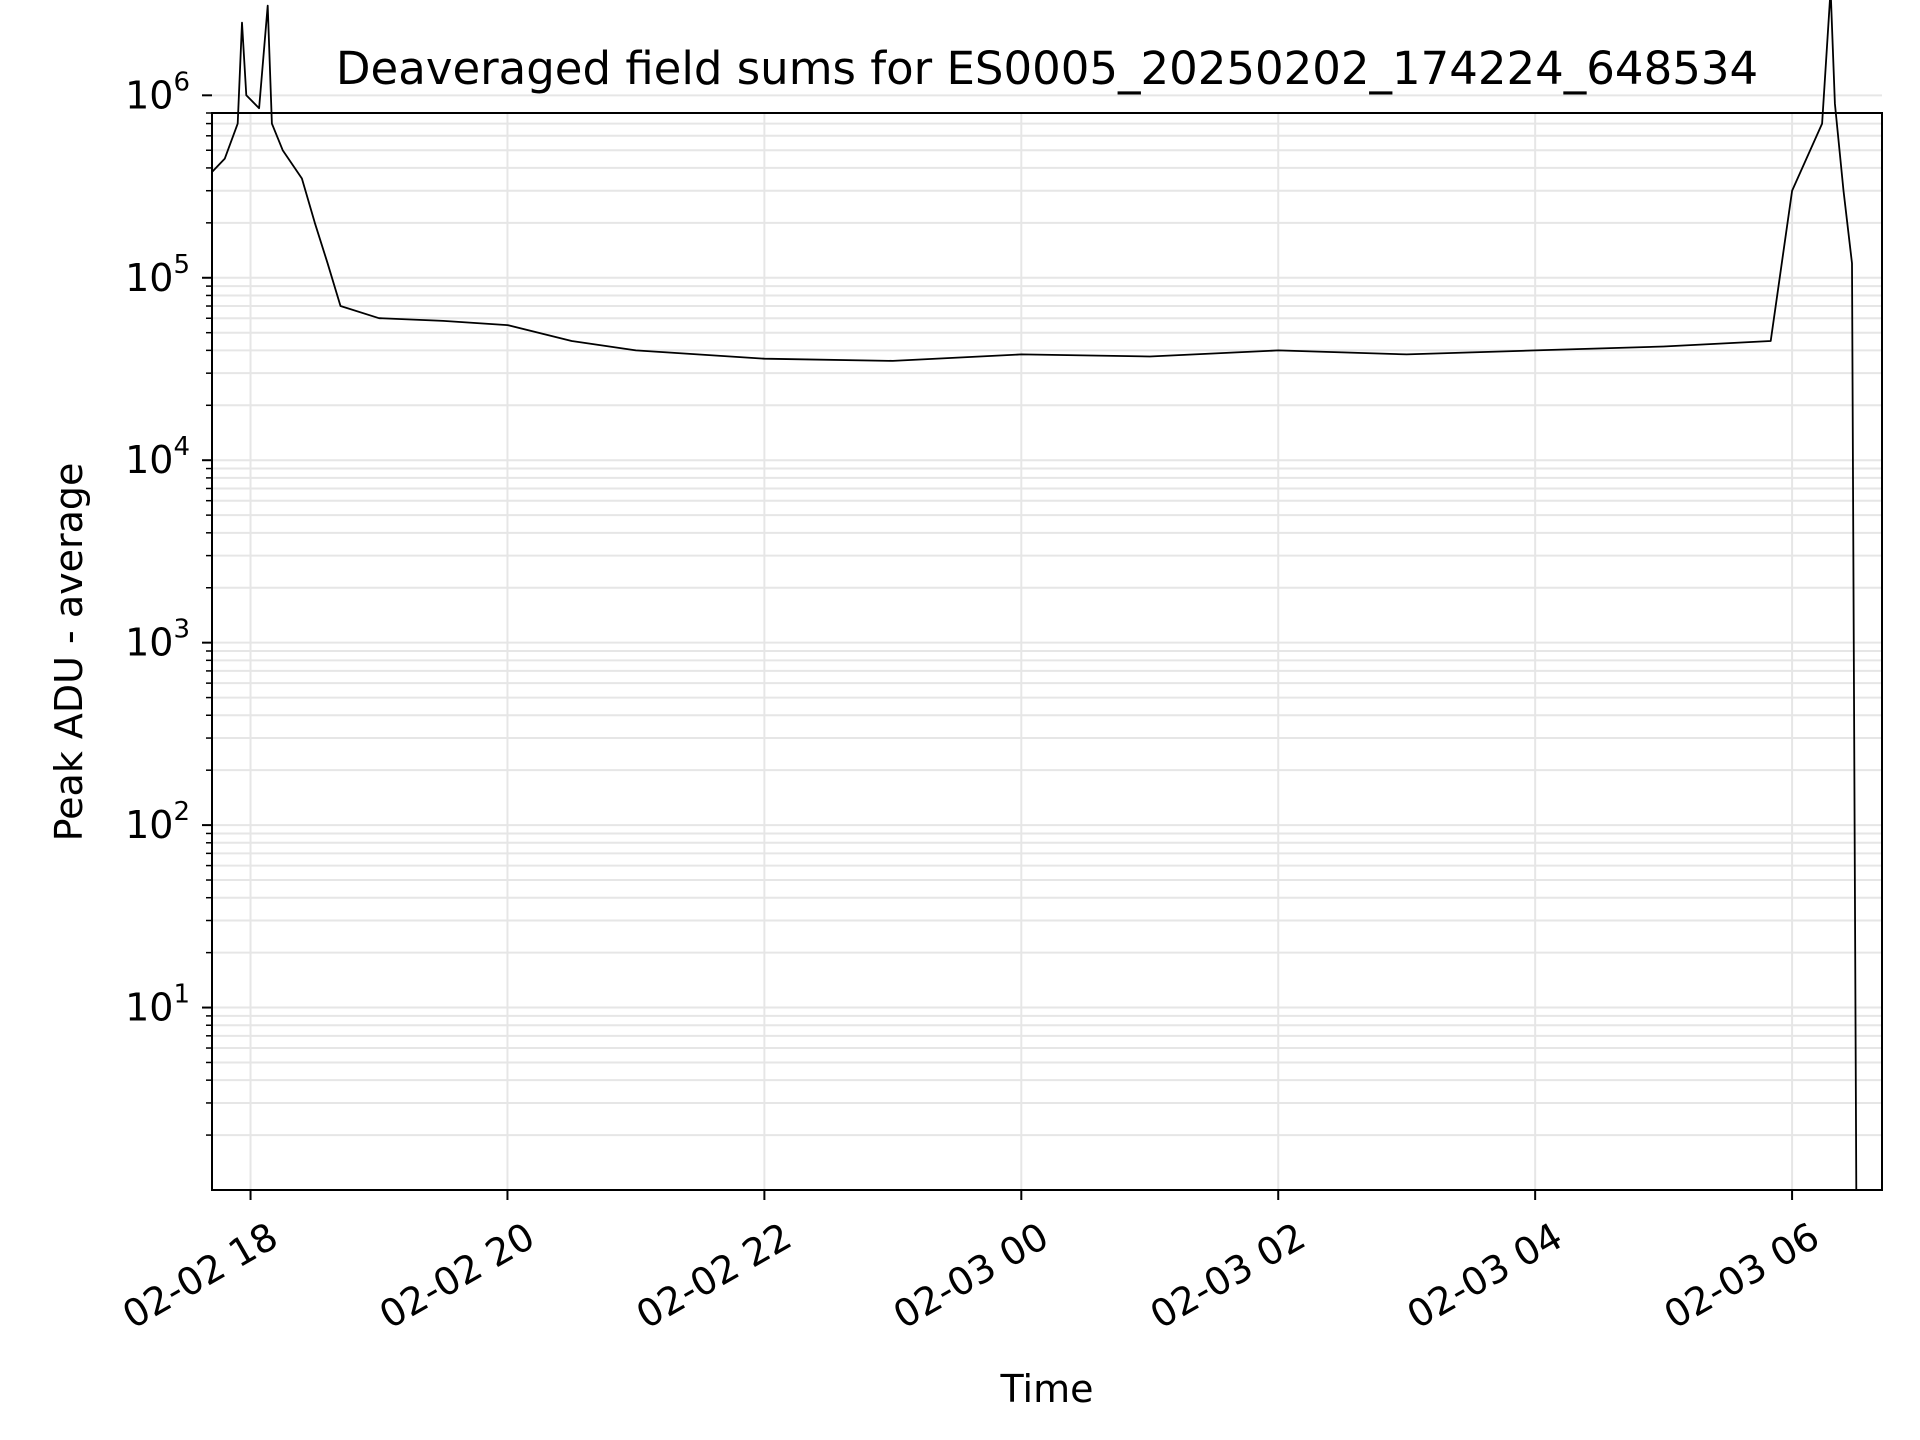 The height and width of the screenshot is (1440, 1920). What do you see at coordinates (157, 92) in the screenshot?
I see `y-tick-label: 10⁶` at bounding box center [157, 92].